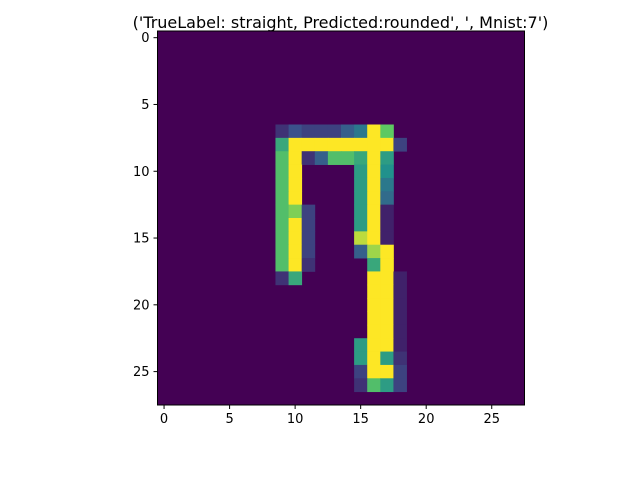 Image resolution: width=640 pixels, height=480 pixels. I want to click on x-tick-label: 15, so click(360, 419).